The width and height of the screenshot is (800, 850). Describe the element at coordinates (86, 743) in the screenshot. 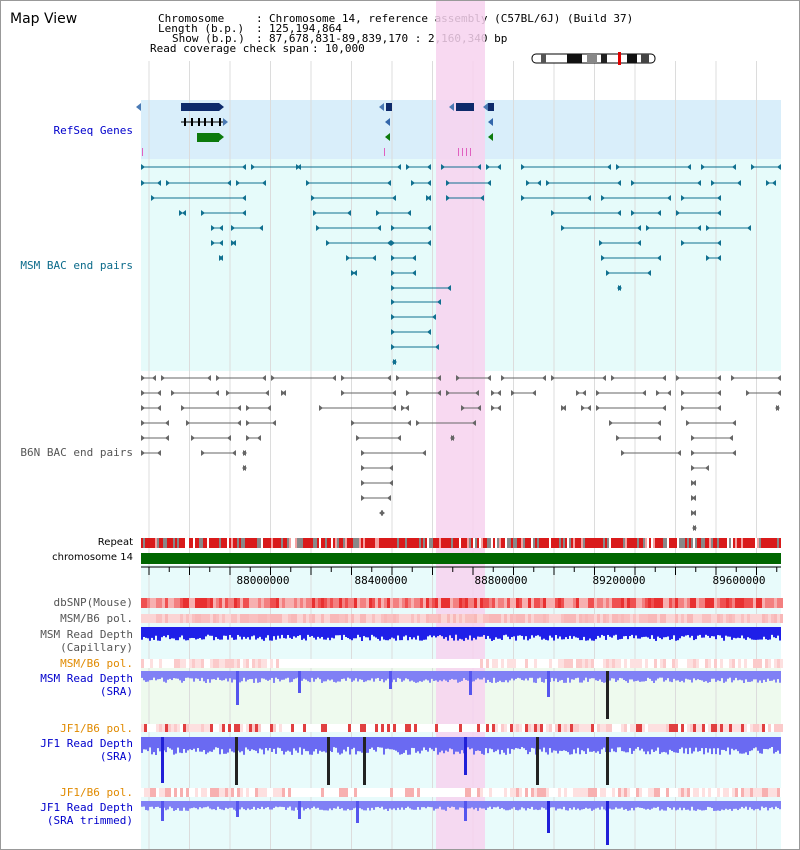

I see `track-label-jf1-read-depth-sra: JF1 Read Depth` at that location.